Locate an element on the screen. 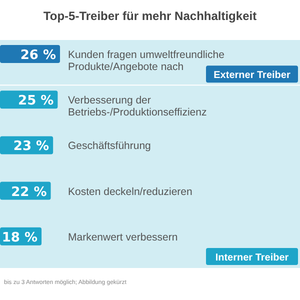 This screenshot has height=300, width=300. data-label: 23 % is located at coordinates (31, 146).